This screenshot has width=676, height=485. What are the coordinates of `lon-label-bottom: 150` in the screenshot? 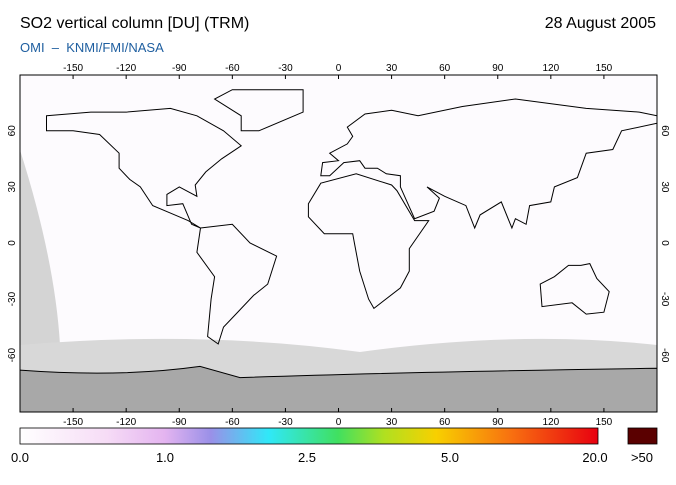 It's located at (604, 422).